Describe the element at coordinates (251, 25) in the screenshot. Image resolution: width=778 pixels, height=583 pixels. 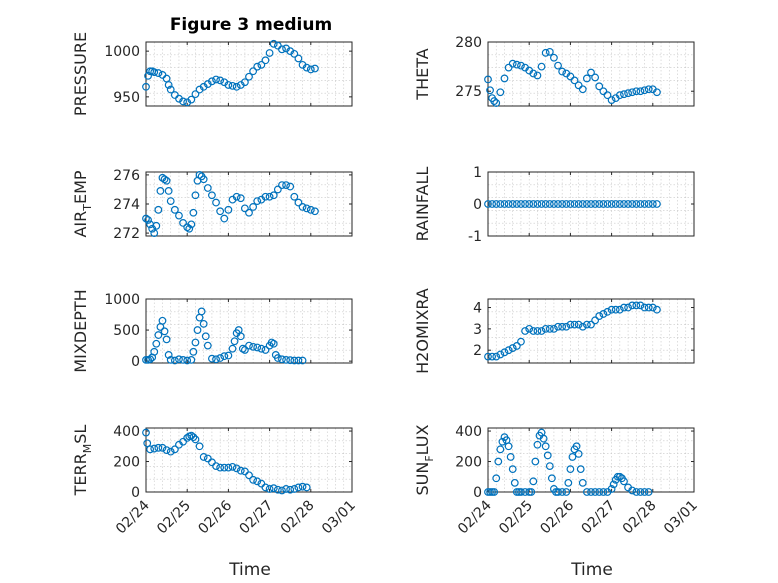
I see `figure-title: Figure 3 medium` at that location.